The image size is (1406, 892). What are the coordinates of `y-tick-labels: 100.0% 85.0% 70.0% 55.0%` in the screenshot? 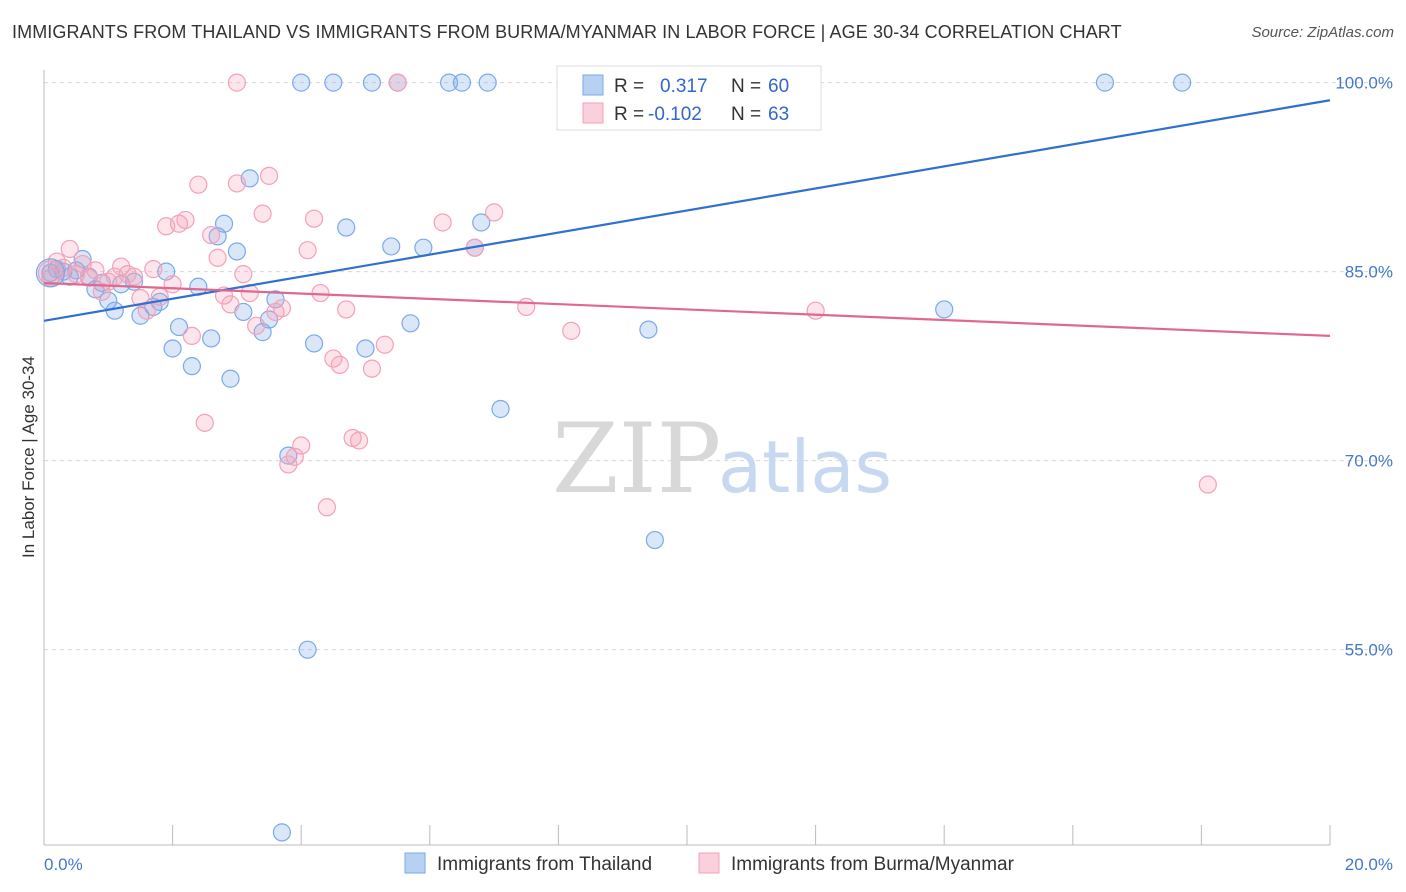 It's located at (1364, 367).